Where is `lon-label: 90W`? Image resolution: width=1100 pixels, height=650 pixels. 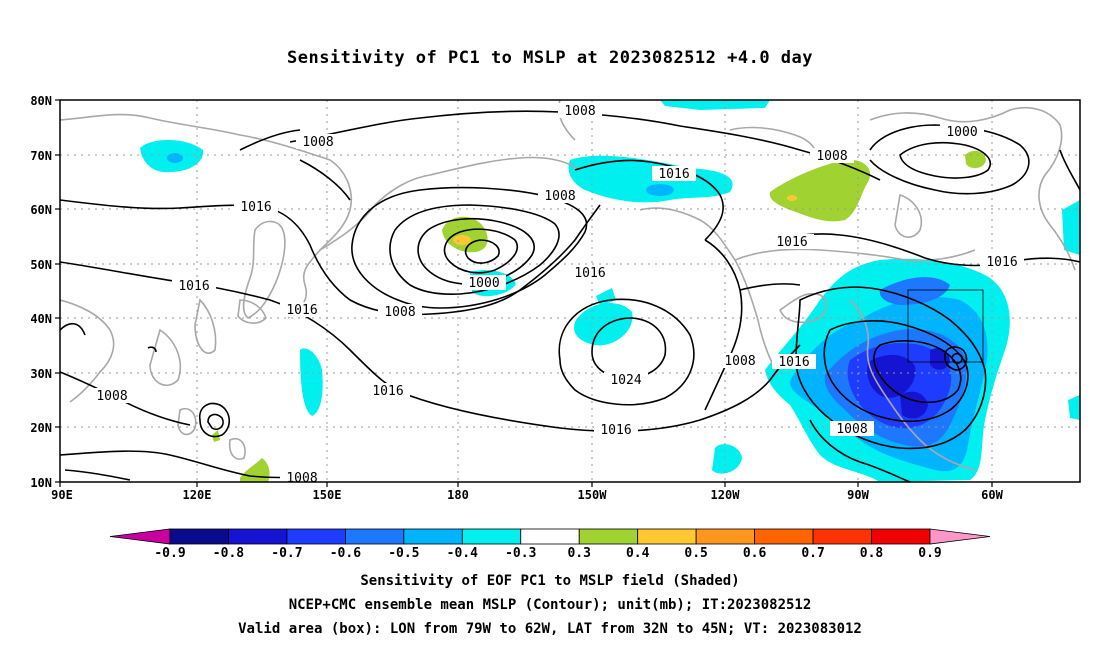
lon-label: 90W is located at coordinates (858, 495).